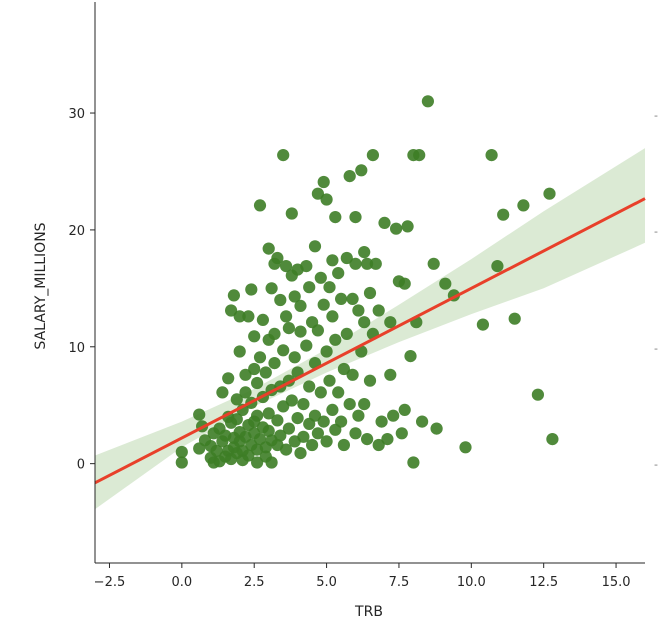  What do you see at coordinates (76, 114) in the screenshot?
I see `y-tick-label: 30` at bounding box center [76, 114].